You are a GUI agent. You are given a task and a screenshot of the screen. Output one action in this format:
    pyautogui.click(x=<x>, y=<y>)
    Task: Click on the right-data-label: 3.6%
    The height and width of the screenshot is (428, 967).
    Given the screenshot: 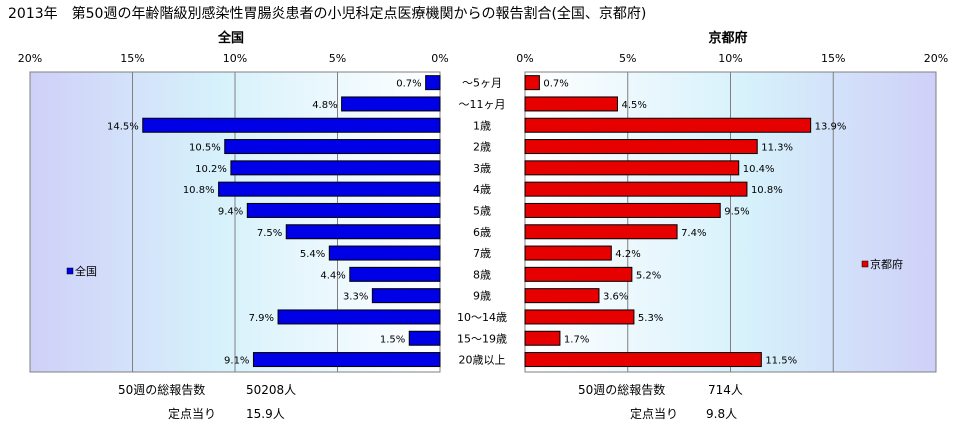 What is the action you would take?
    pyautogui.click(x=615, y=297)
    